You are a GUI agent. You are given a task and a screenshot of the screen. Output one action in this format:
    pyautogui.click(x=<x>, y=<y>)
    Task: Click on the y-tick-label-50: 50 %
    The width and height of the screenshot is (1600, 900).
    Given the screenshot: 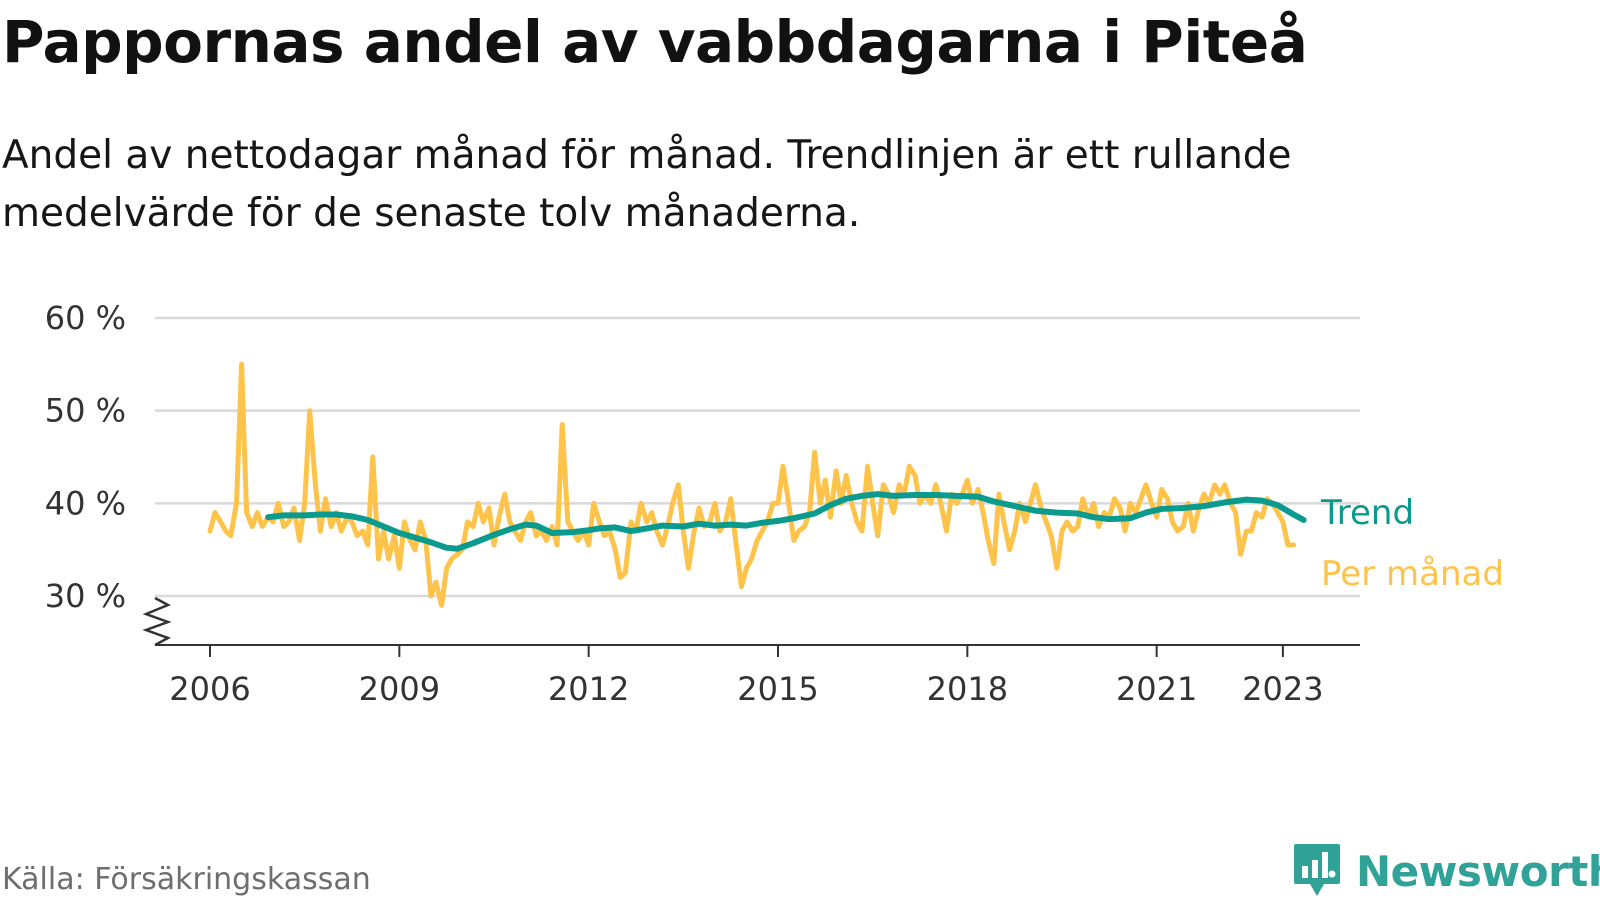 What is the action you would take?
    pyautogui.click(x=85, y=411)
    